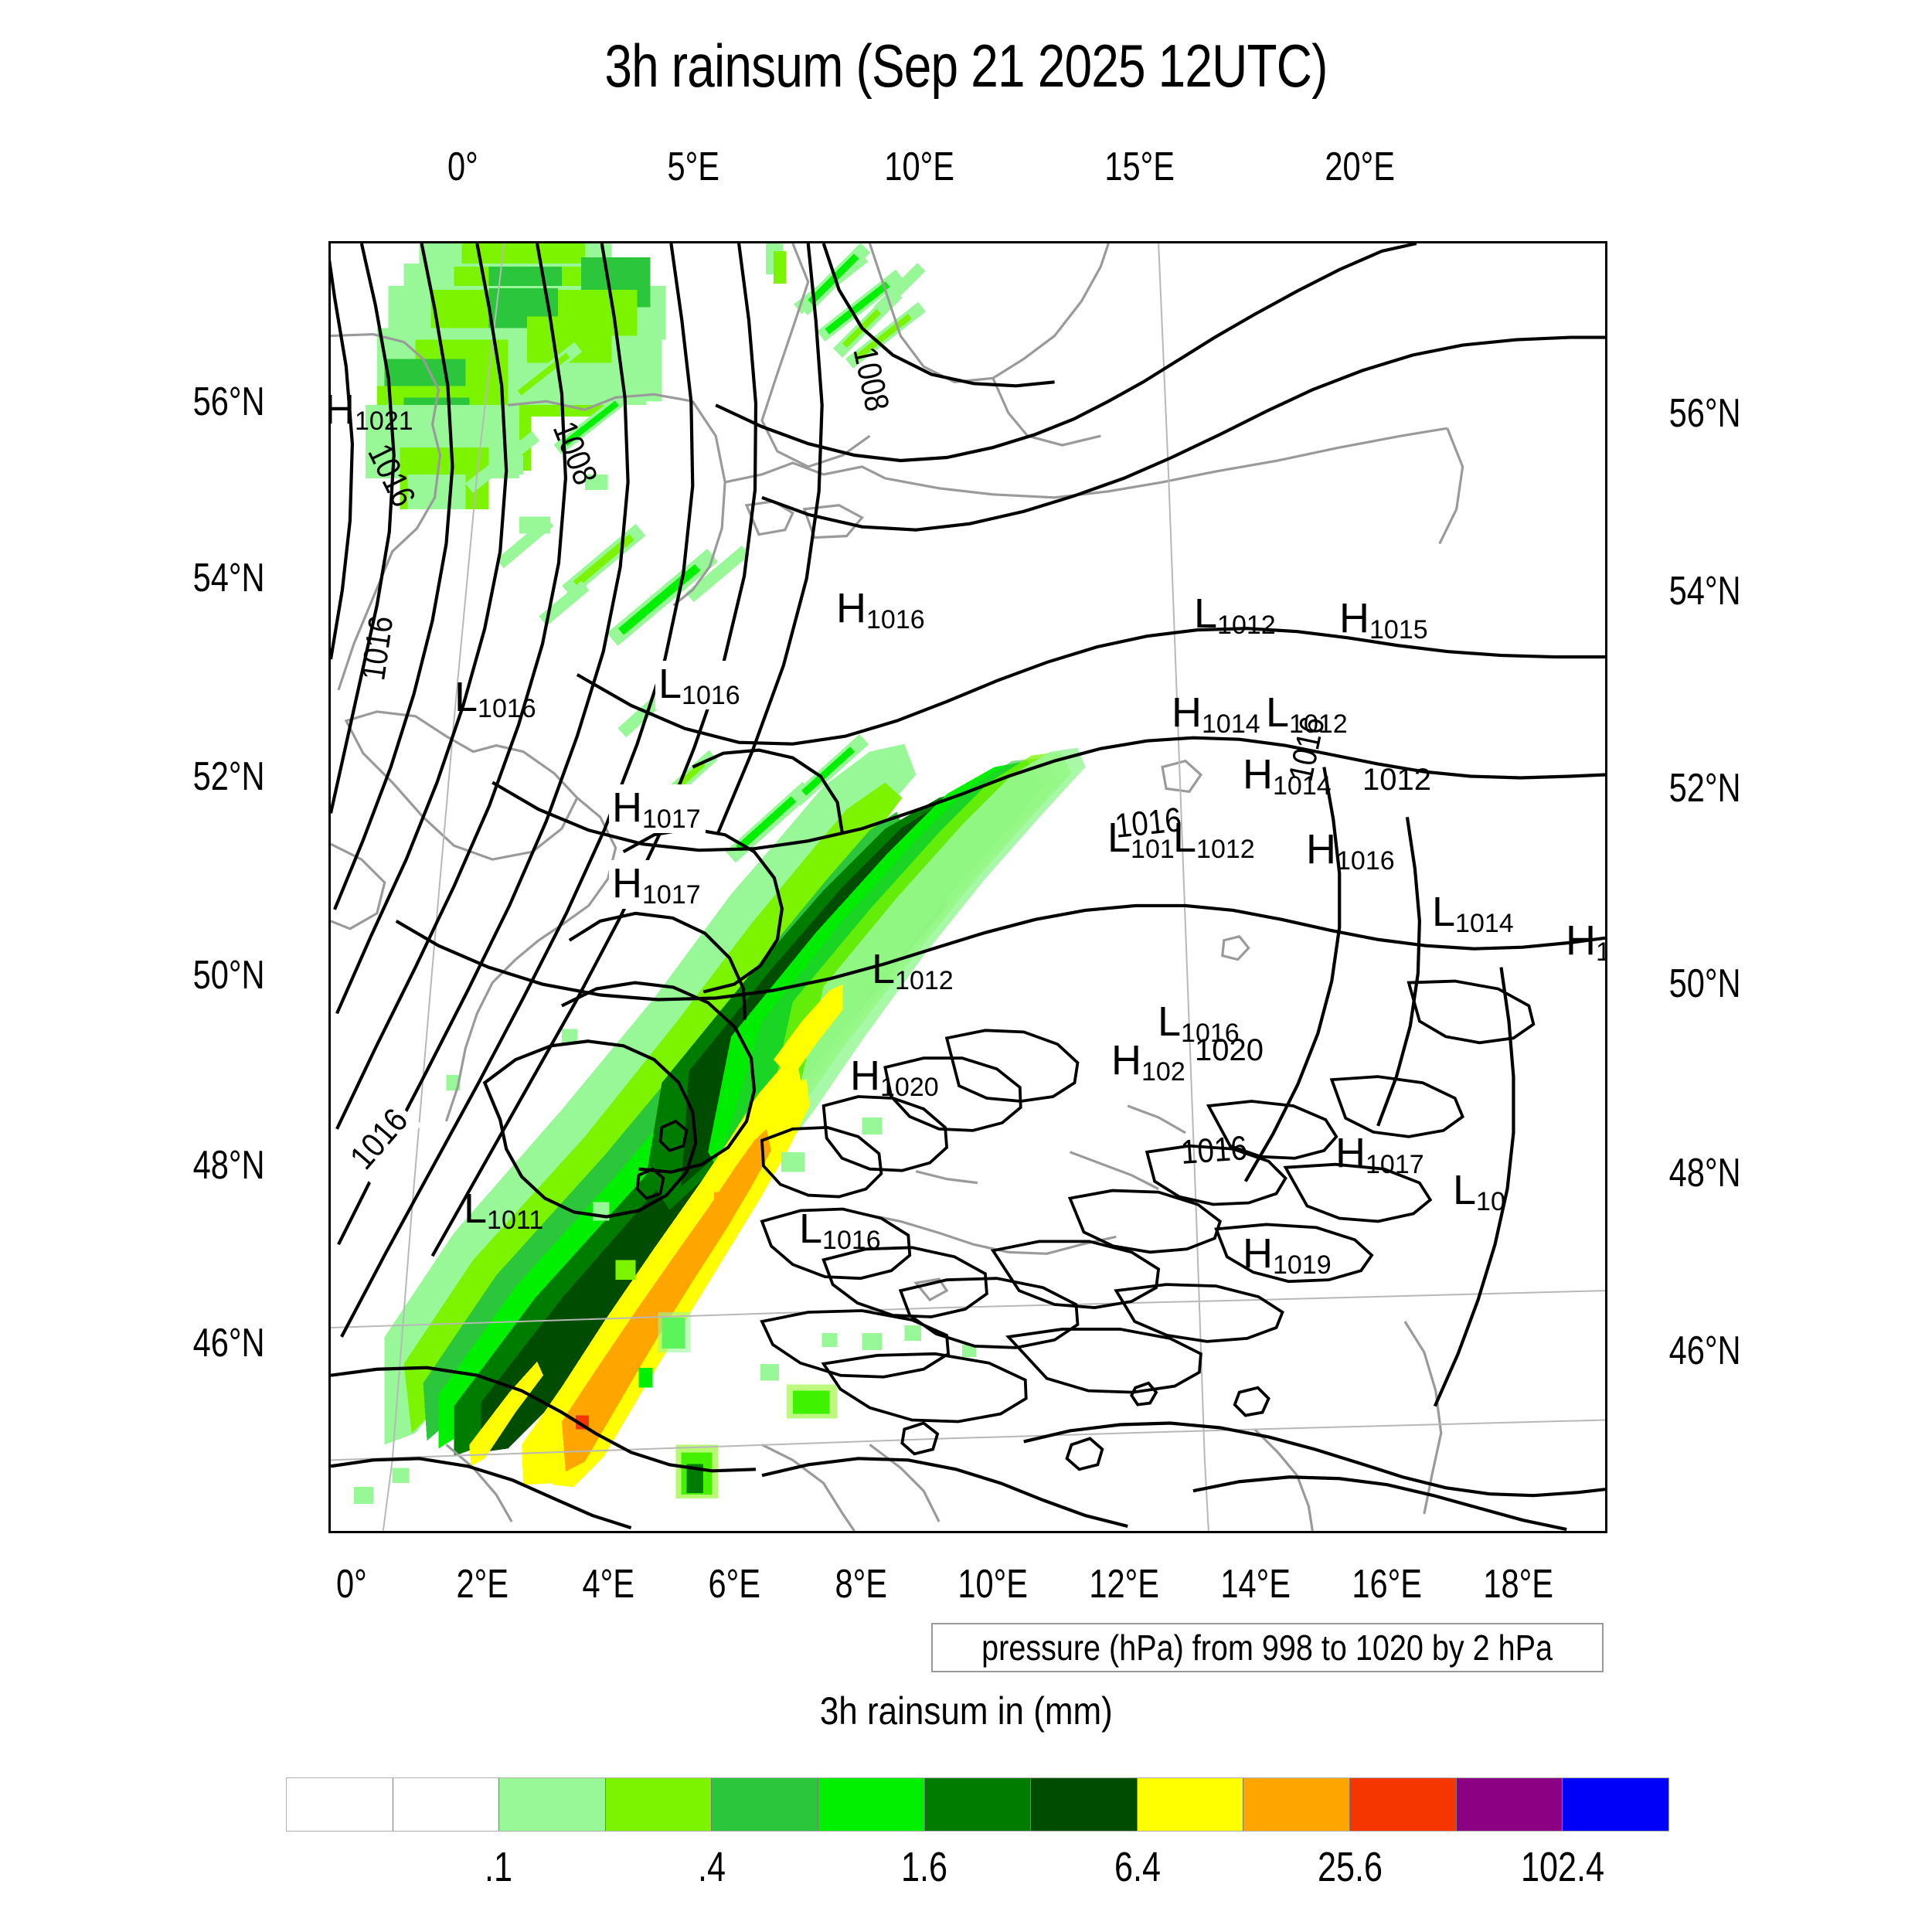  I want to click on pressure-marker-h1016-a: H1016, so click(882, 610).